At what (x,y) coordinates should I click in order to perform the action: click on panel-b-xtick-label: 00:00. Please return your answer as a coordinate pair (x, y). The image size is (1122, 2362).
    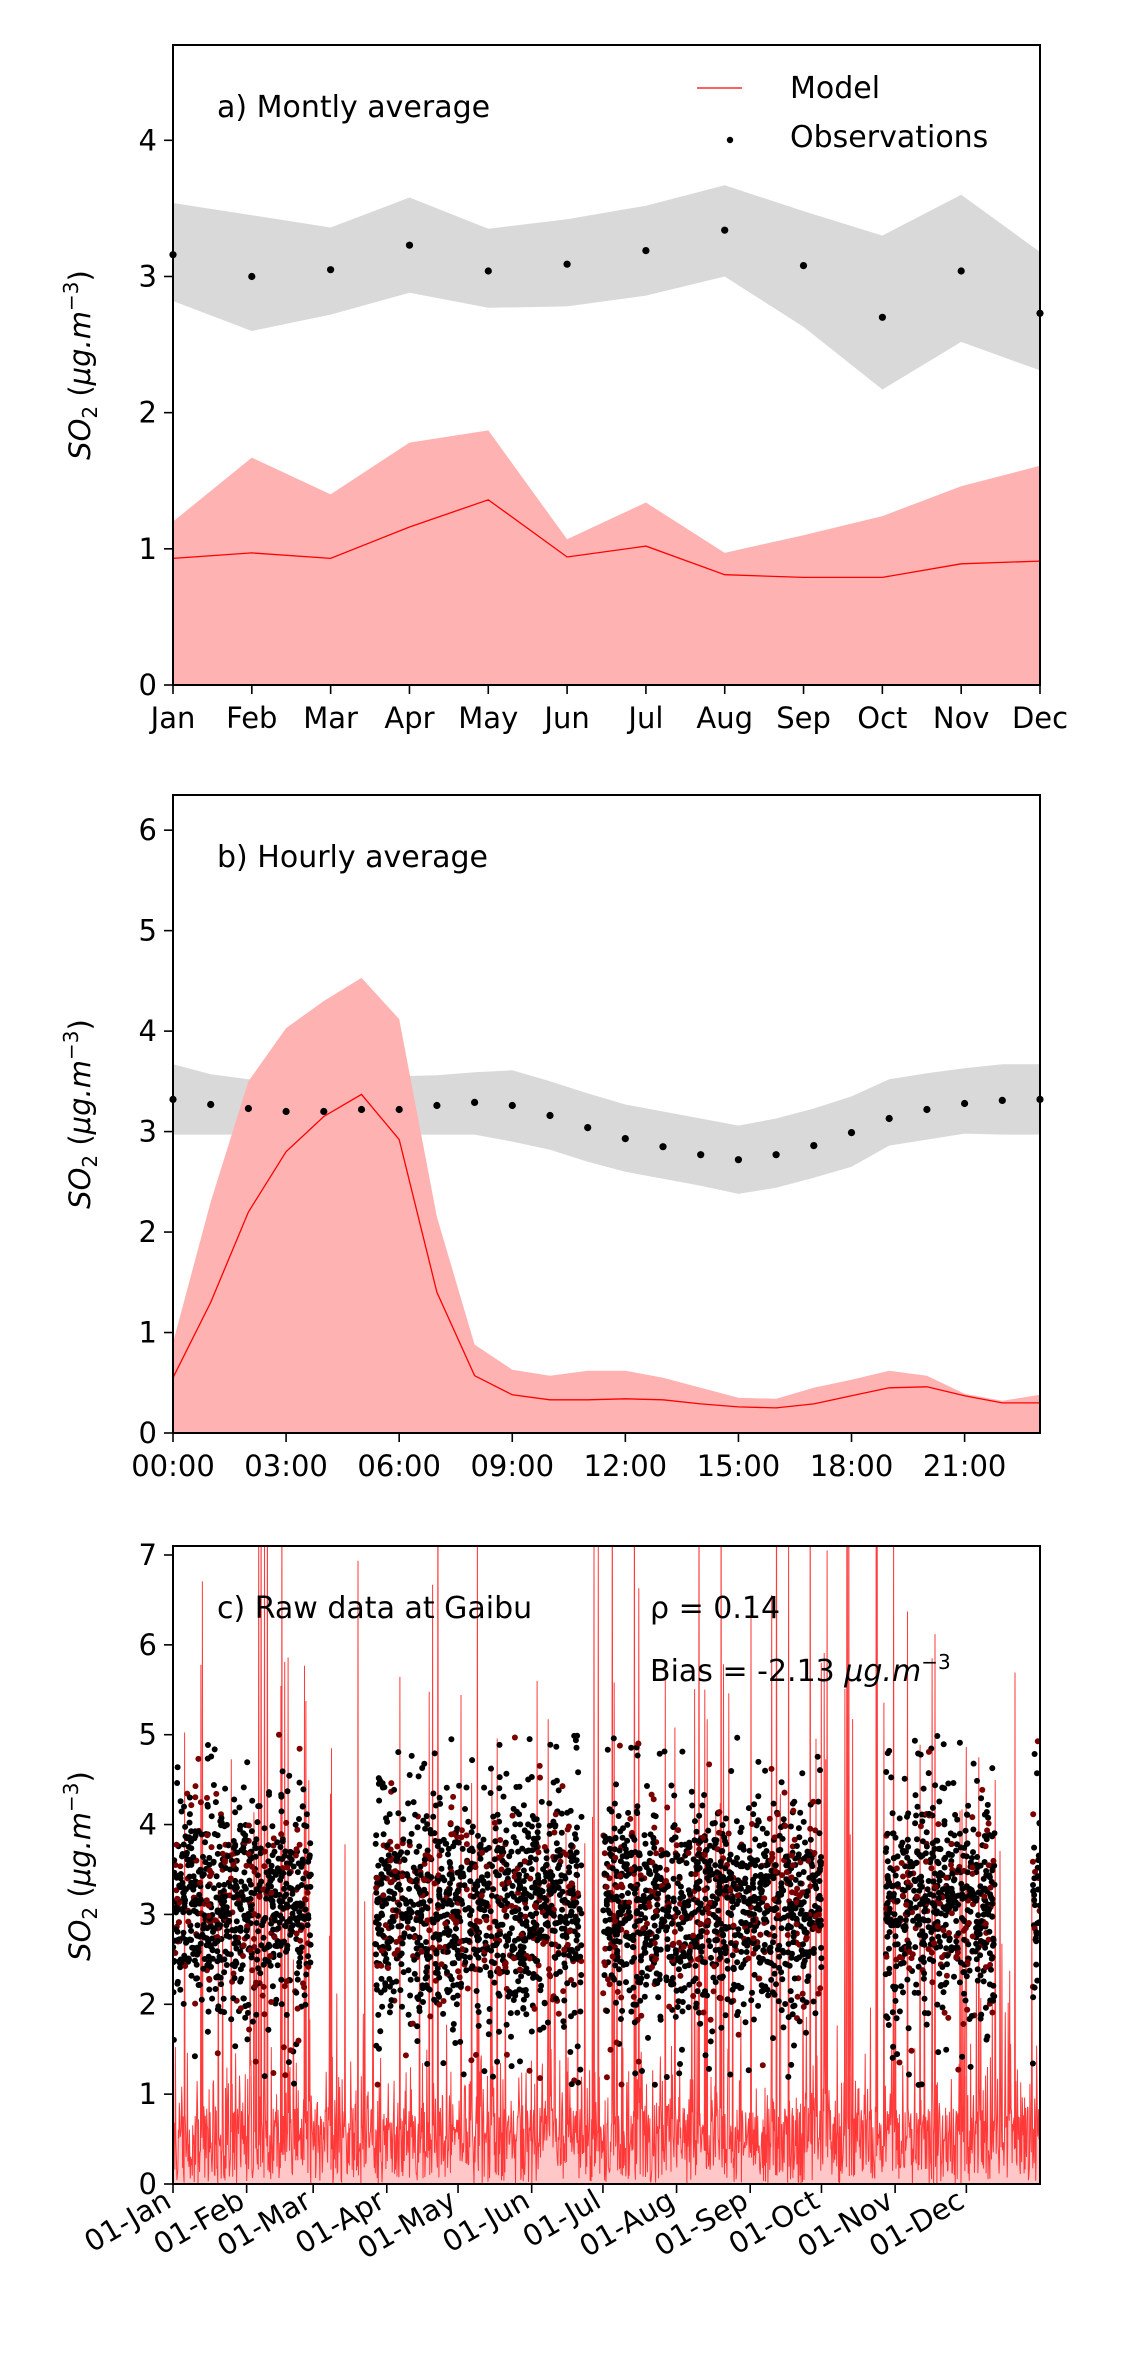
    Looking at the image, I should click on (173, 1466).